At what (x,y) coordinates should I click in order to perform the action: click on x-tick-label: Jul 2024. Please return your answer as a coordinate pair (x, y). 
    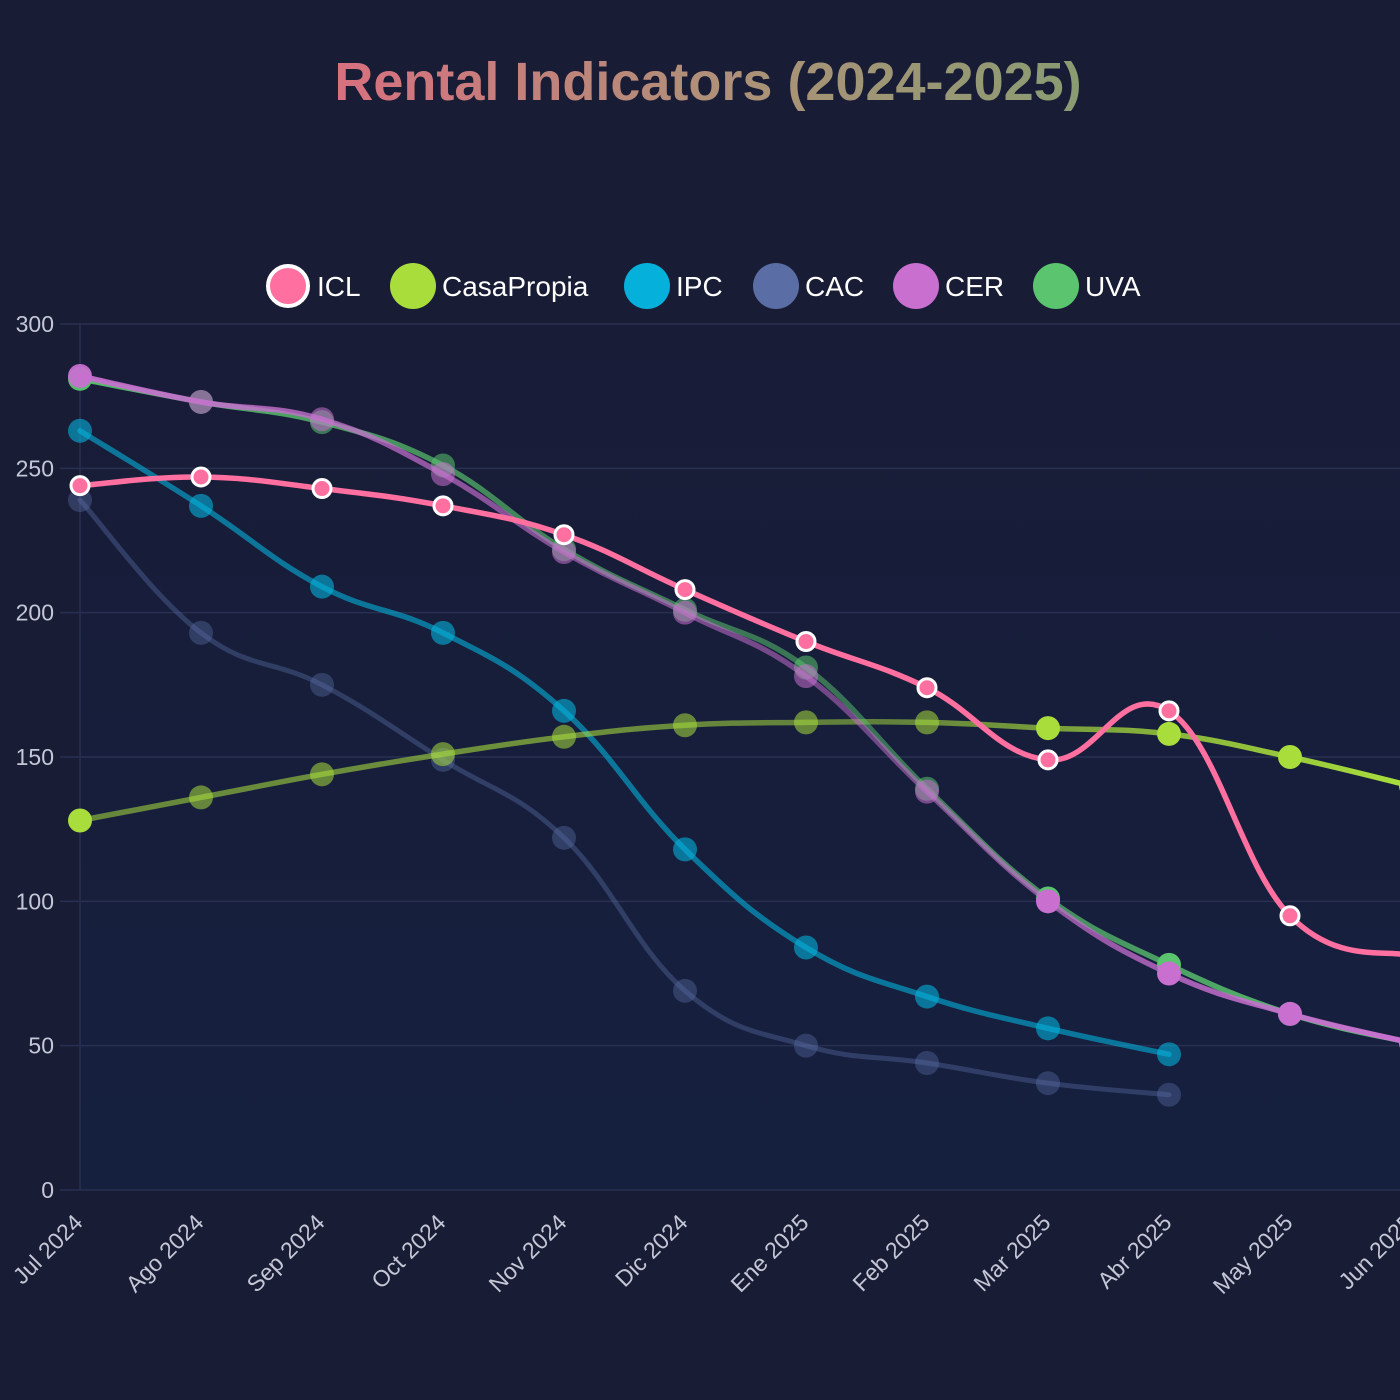
    Looking at the image, I should click on (48, 1249).